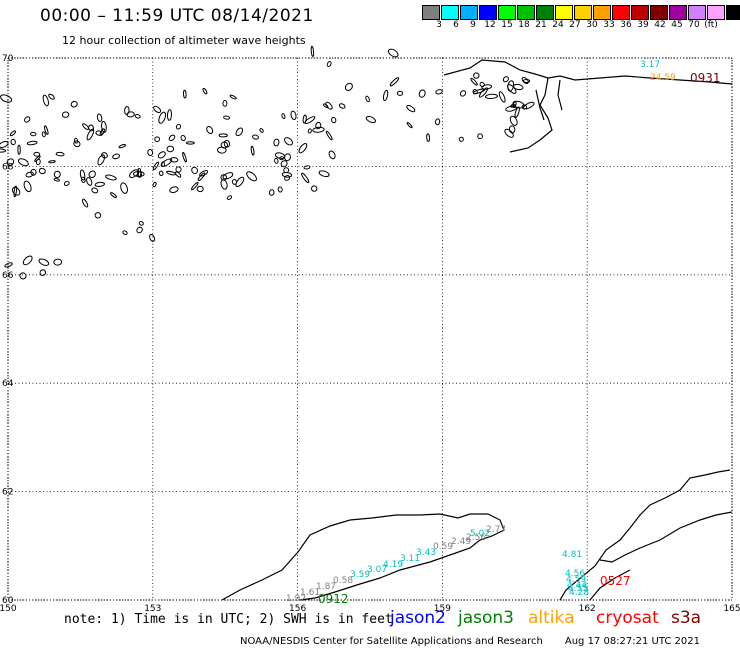 Image resolution: width=740 pixels, height=650 pixels. What do you see at coordinates (333, 599) in the screenshot?
I see `track-time-label: 0912` at bounding box center [333, 599].